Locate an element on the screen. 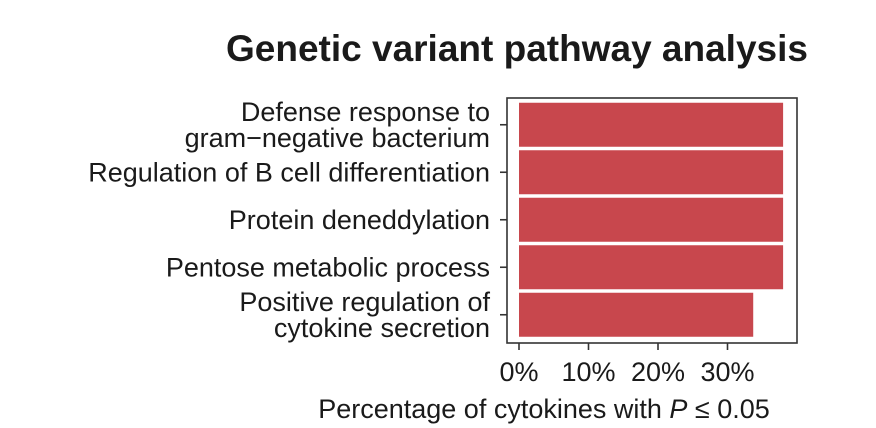 The height and width of the screenshot is (428, 876). y-tick-label: Regulation of B cell differentiation is located at coordinates (289, 172).